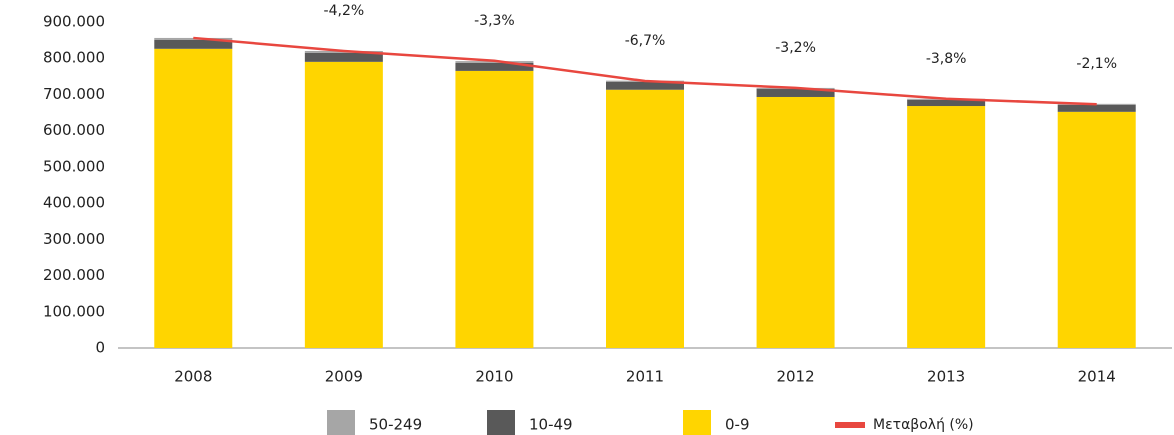 This screenshot has width=1174, height=435. I want to click on y-tick-label: 400.000, so click(74, 203).